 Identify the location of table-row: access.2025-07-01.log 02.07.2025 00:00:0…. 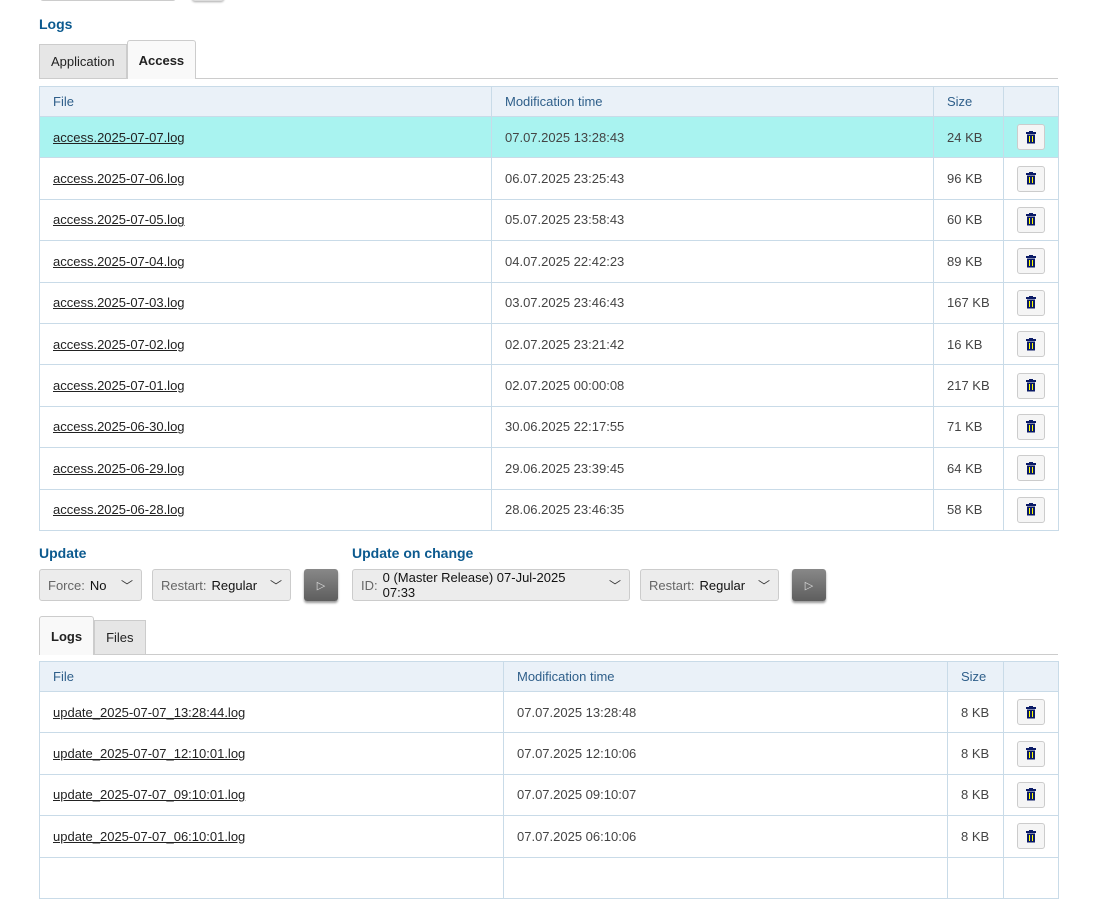
(549, 385).